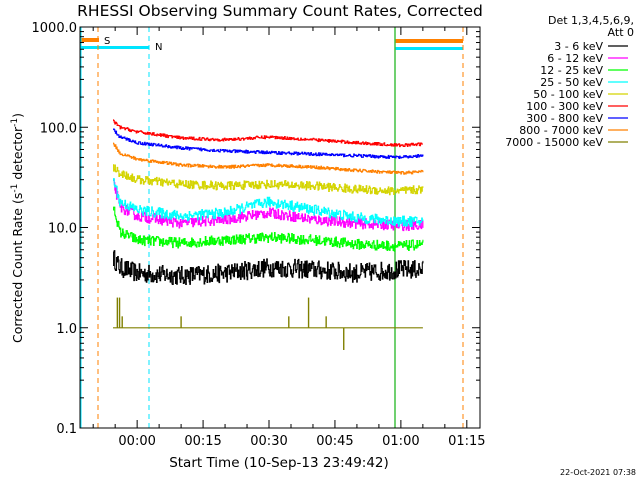 The height and width of the screenshot is (480, 640). What do you see at coordinates (268, 441) in the screenshot?
I see `x-tick-label: 00:30` at bounding box center [268, 441].